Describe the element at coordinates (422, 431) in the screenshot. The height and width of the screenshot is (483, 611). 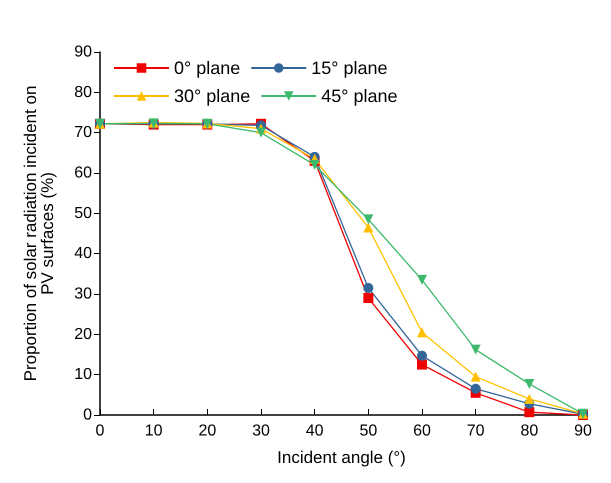
I see `x-tick-label: 60` at that location.